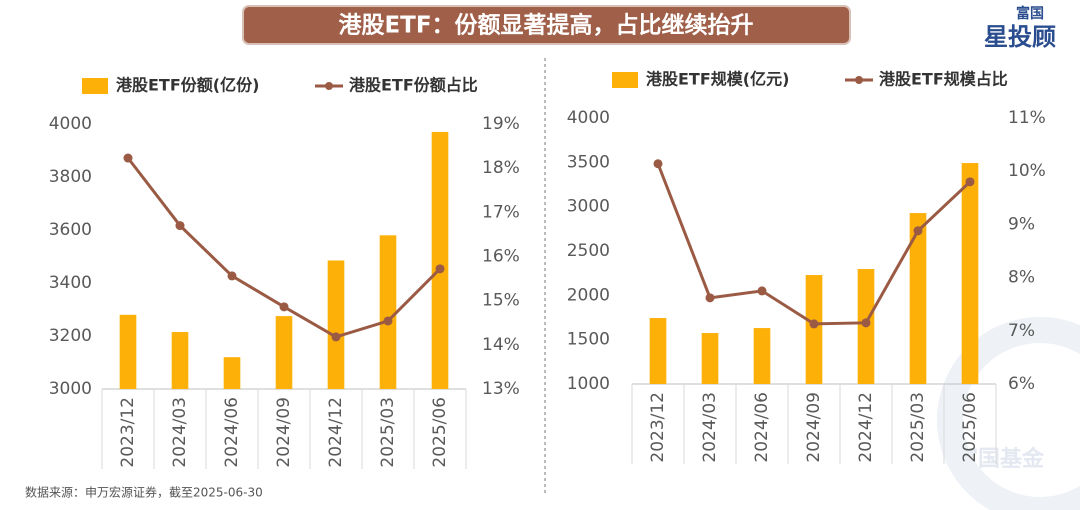  What do you see at coordinates (717, 79) in the screenshot?
I see `legend-label: 港股ETF规模(亿元)` at bounding box center [717, 79].